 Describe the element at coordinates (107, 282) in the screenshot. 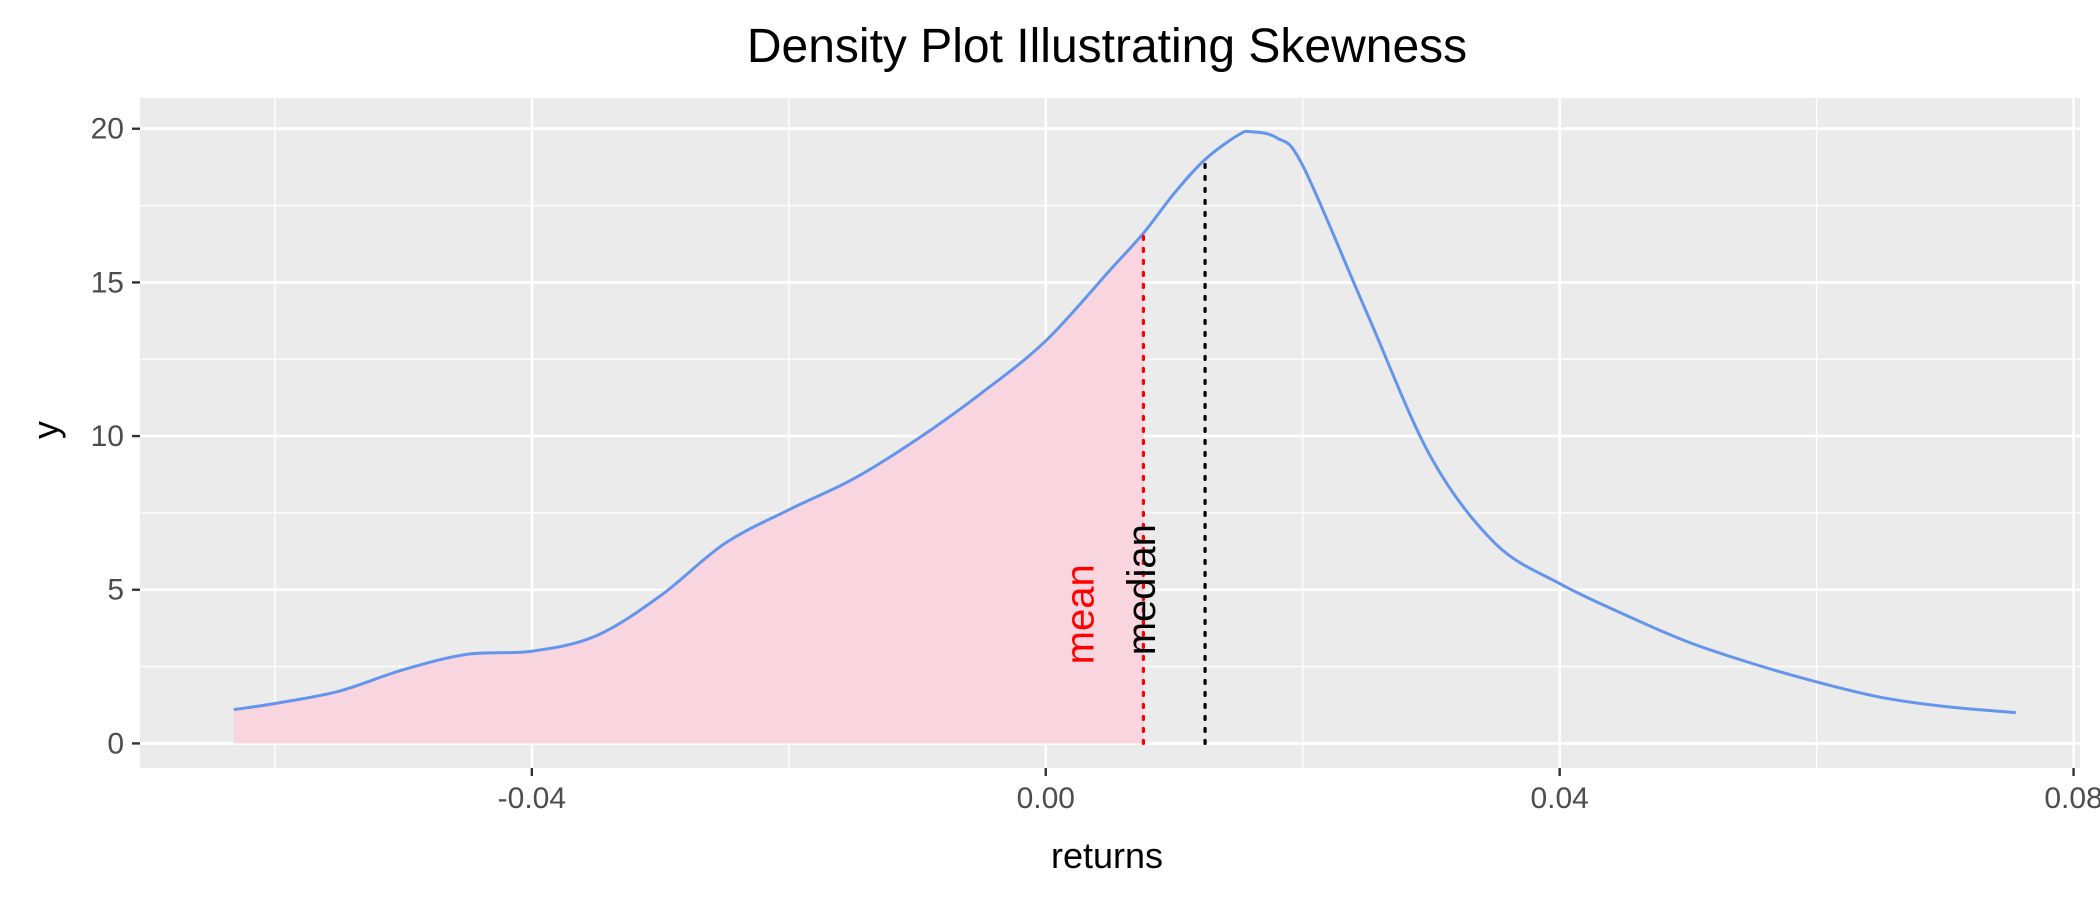

I see `y-tick-label: 15` at that location.